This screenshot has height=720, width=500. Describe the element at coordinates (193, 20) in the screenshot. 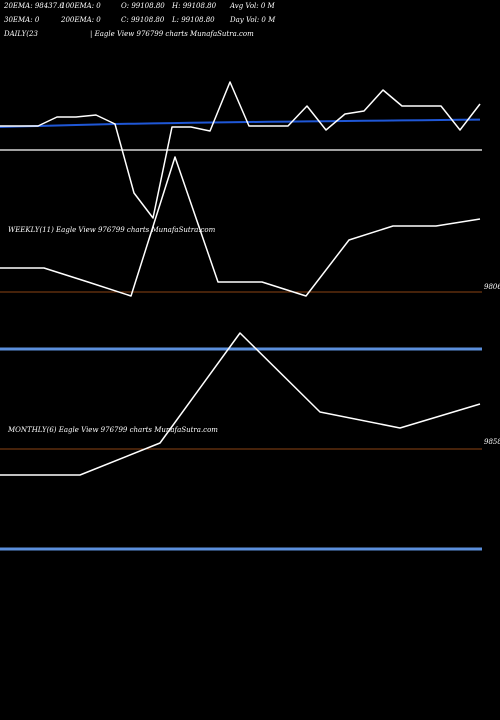

I see `low-value: L: 99108.80` at that location.